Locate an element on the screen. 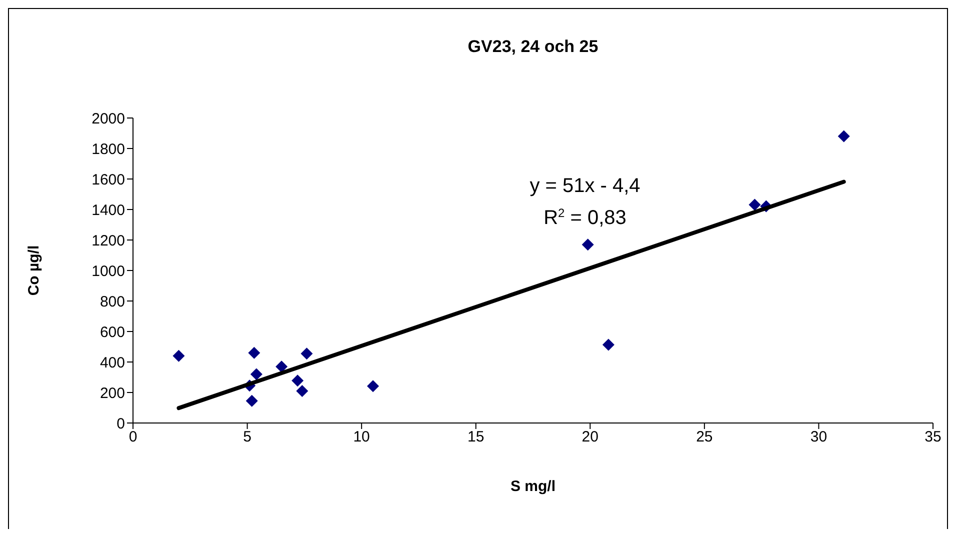 This screenshot has height=534, width=957. y-tick-label: 1000 is located at coordinates (108, 271).